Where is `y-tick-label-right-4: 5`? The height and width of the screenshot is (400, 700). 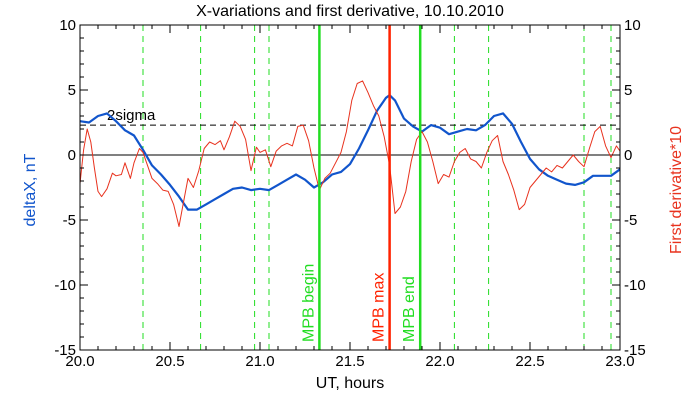
y-tick-label-right-4: 5 is located at coordinates (628, 90).